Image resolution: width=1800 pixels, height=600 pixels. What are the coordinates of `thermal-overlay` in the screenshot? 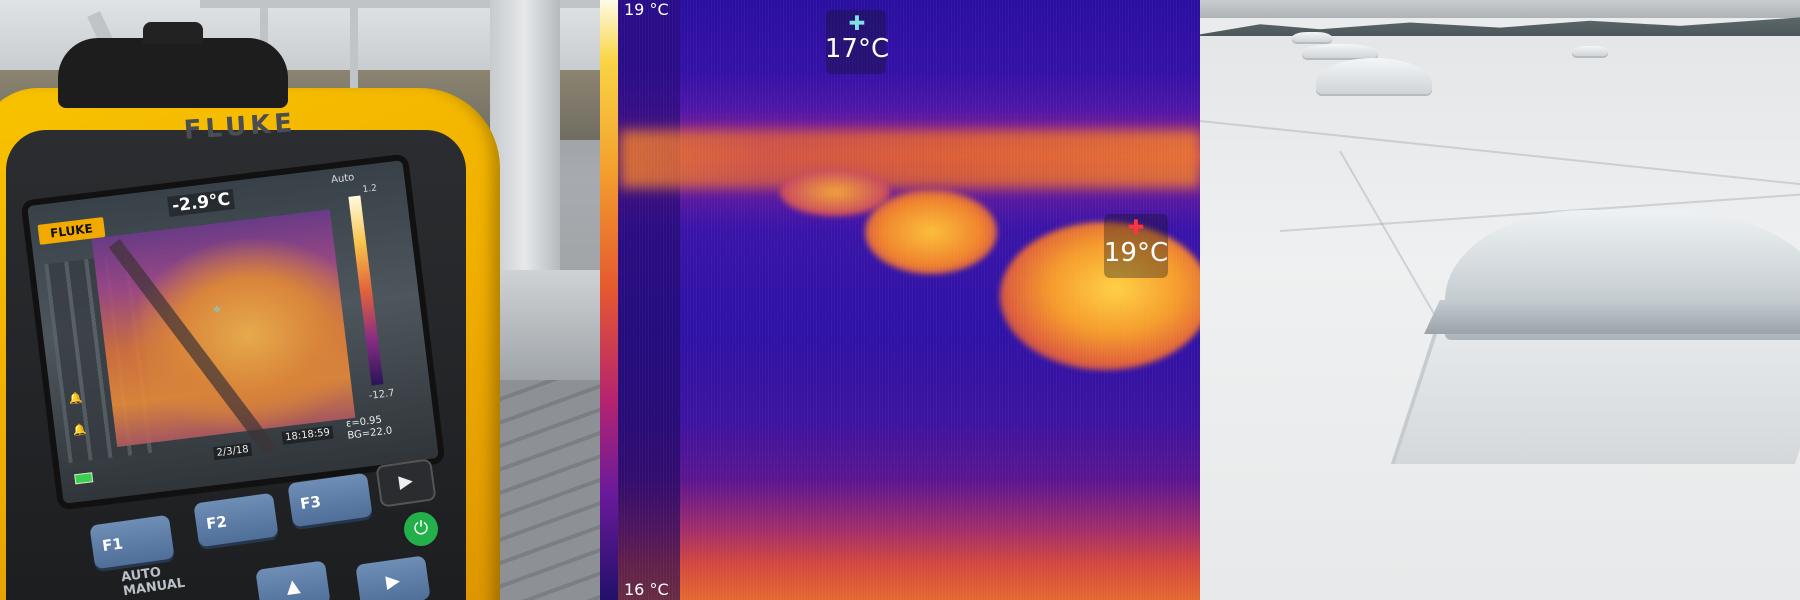 It's located at (223, 328).